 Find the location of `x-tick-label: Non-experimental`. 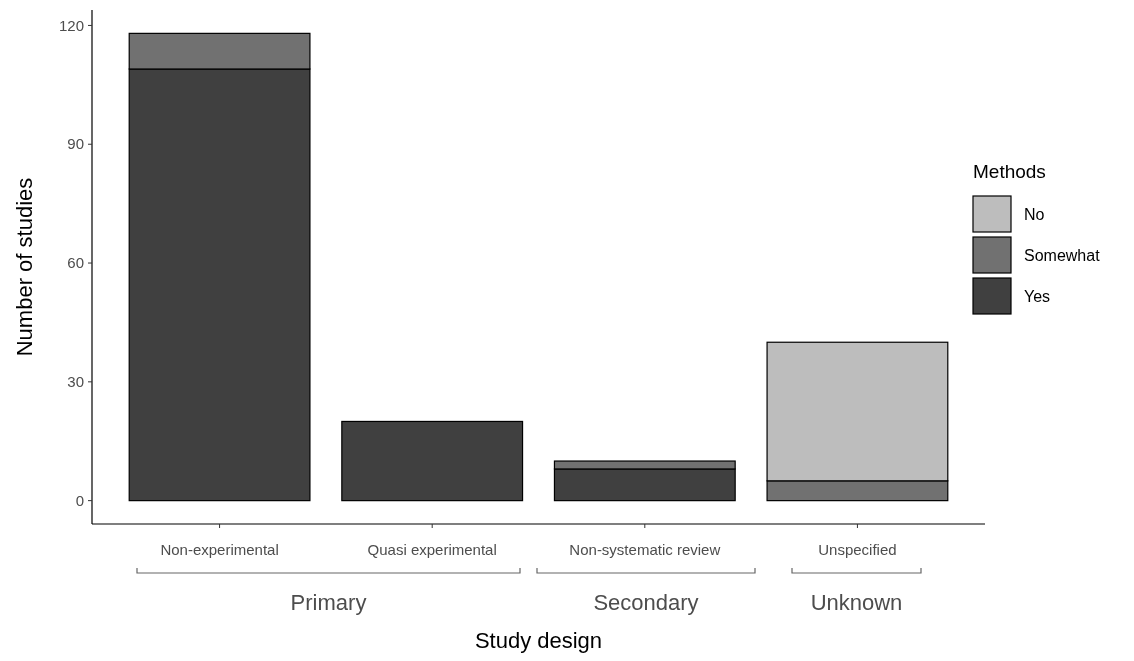

x-tick-label: Non-experimental is located at coordinates (219, 549).